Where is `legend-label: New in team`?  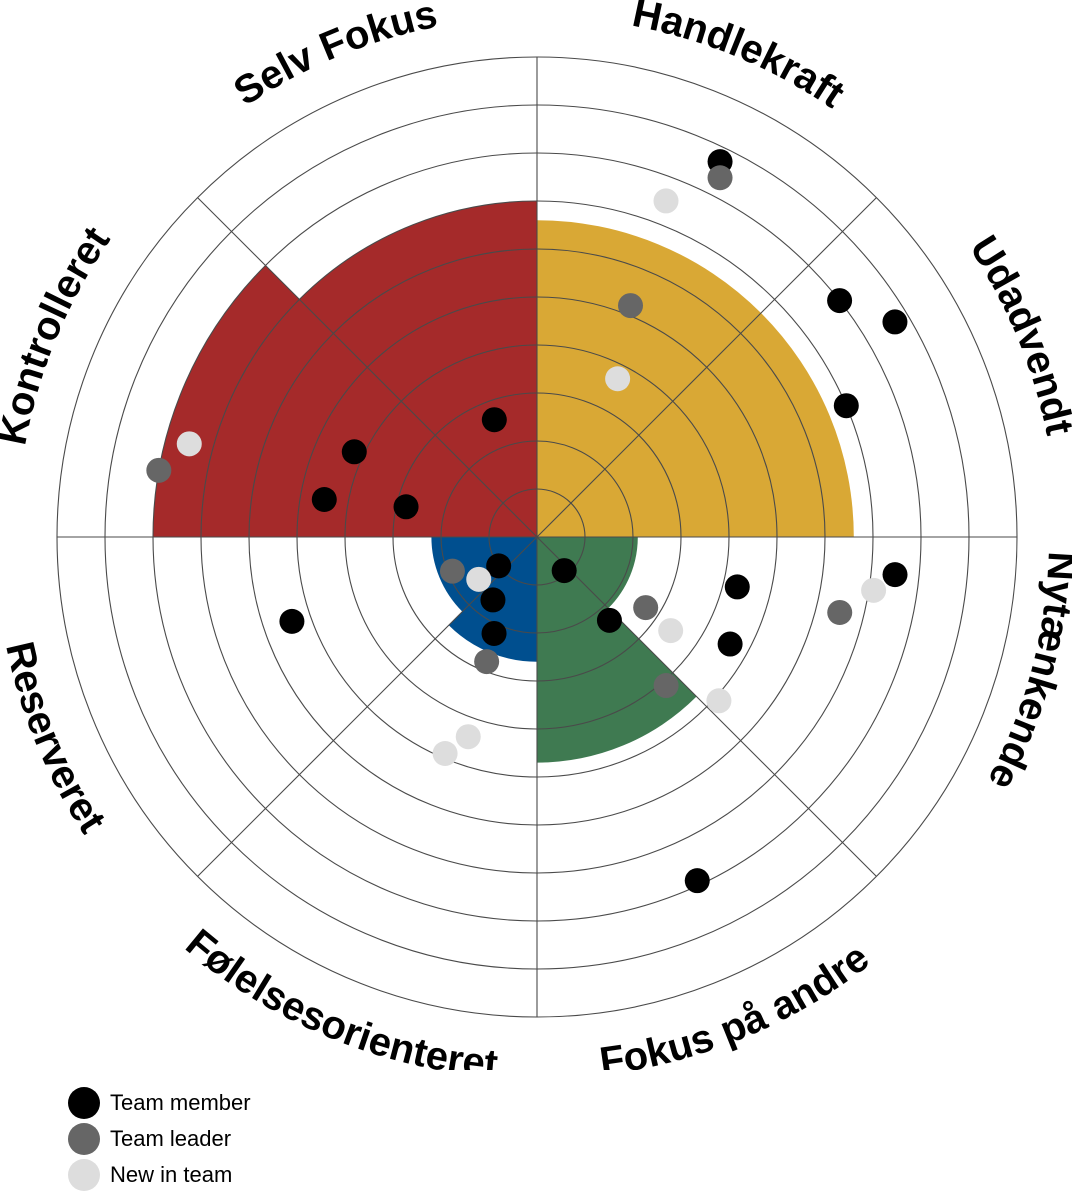
legend-label: New in team is located at coordinates (171, 1174).